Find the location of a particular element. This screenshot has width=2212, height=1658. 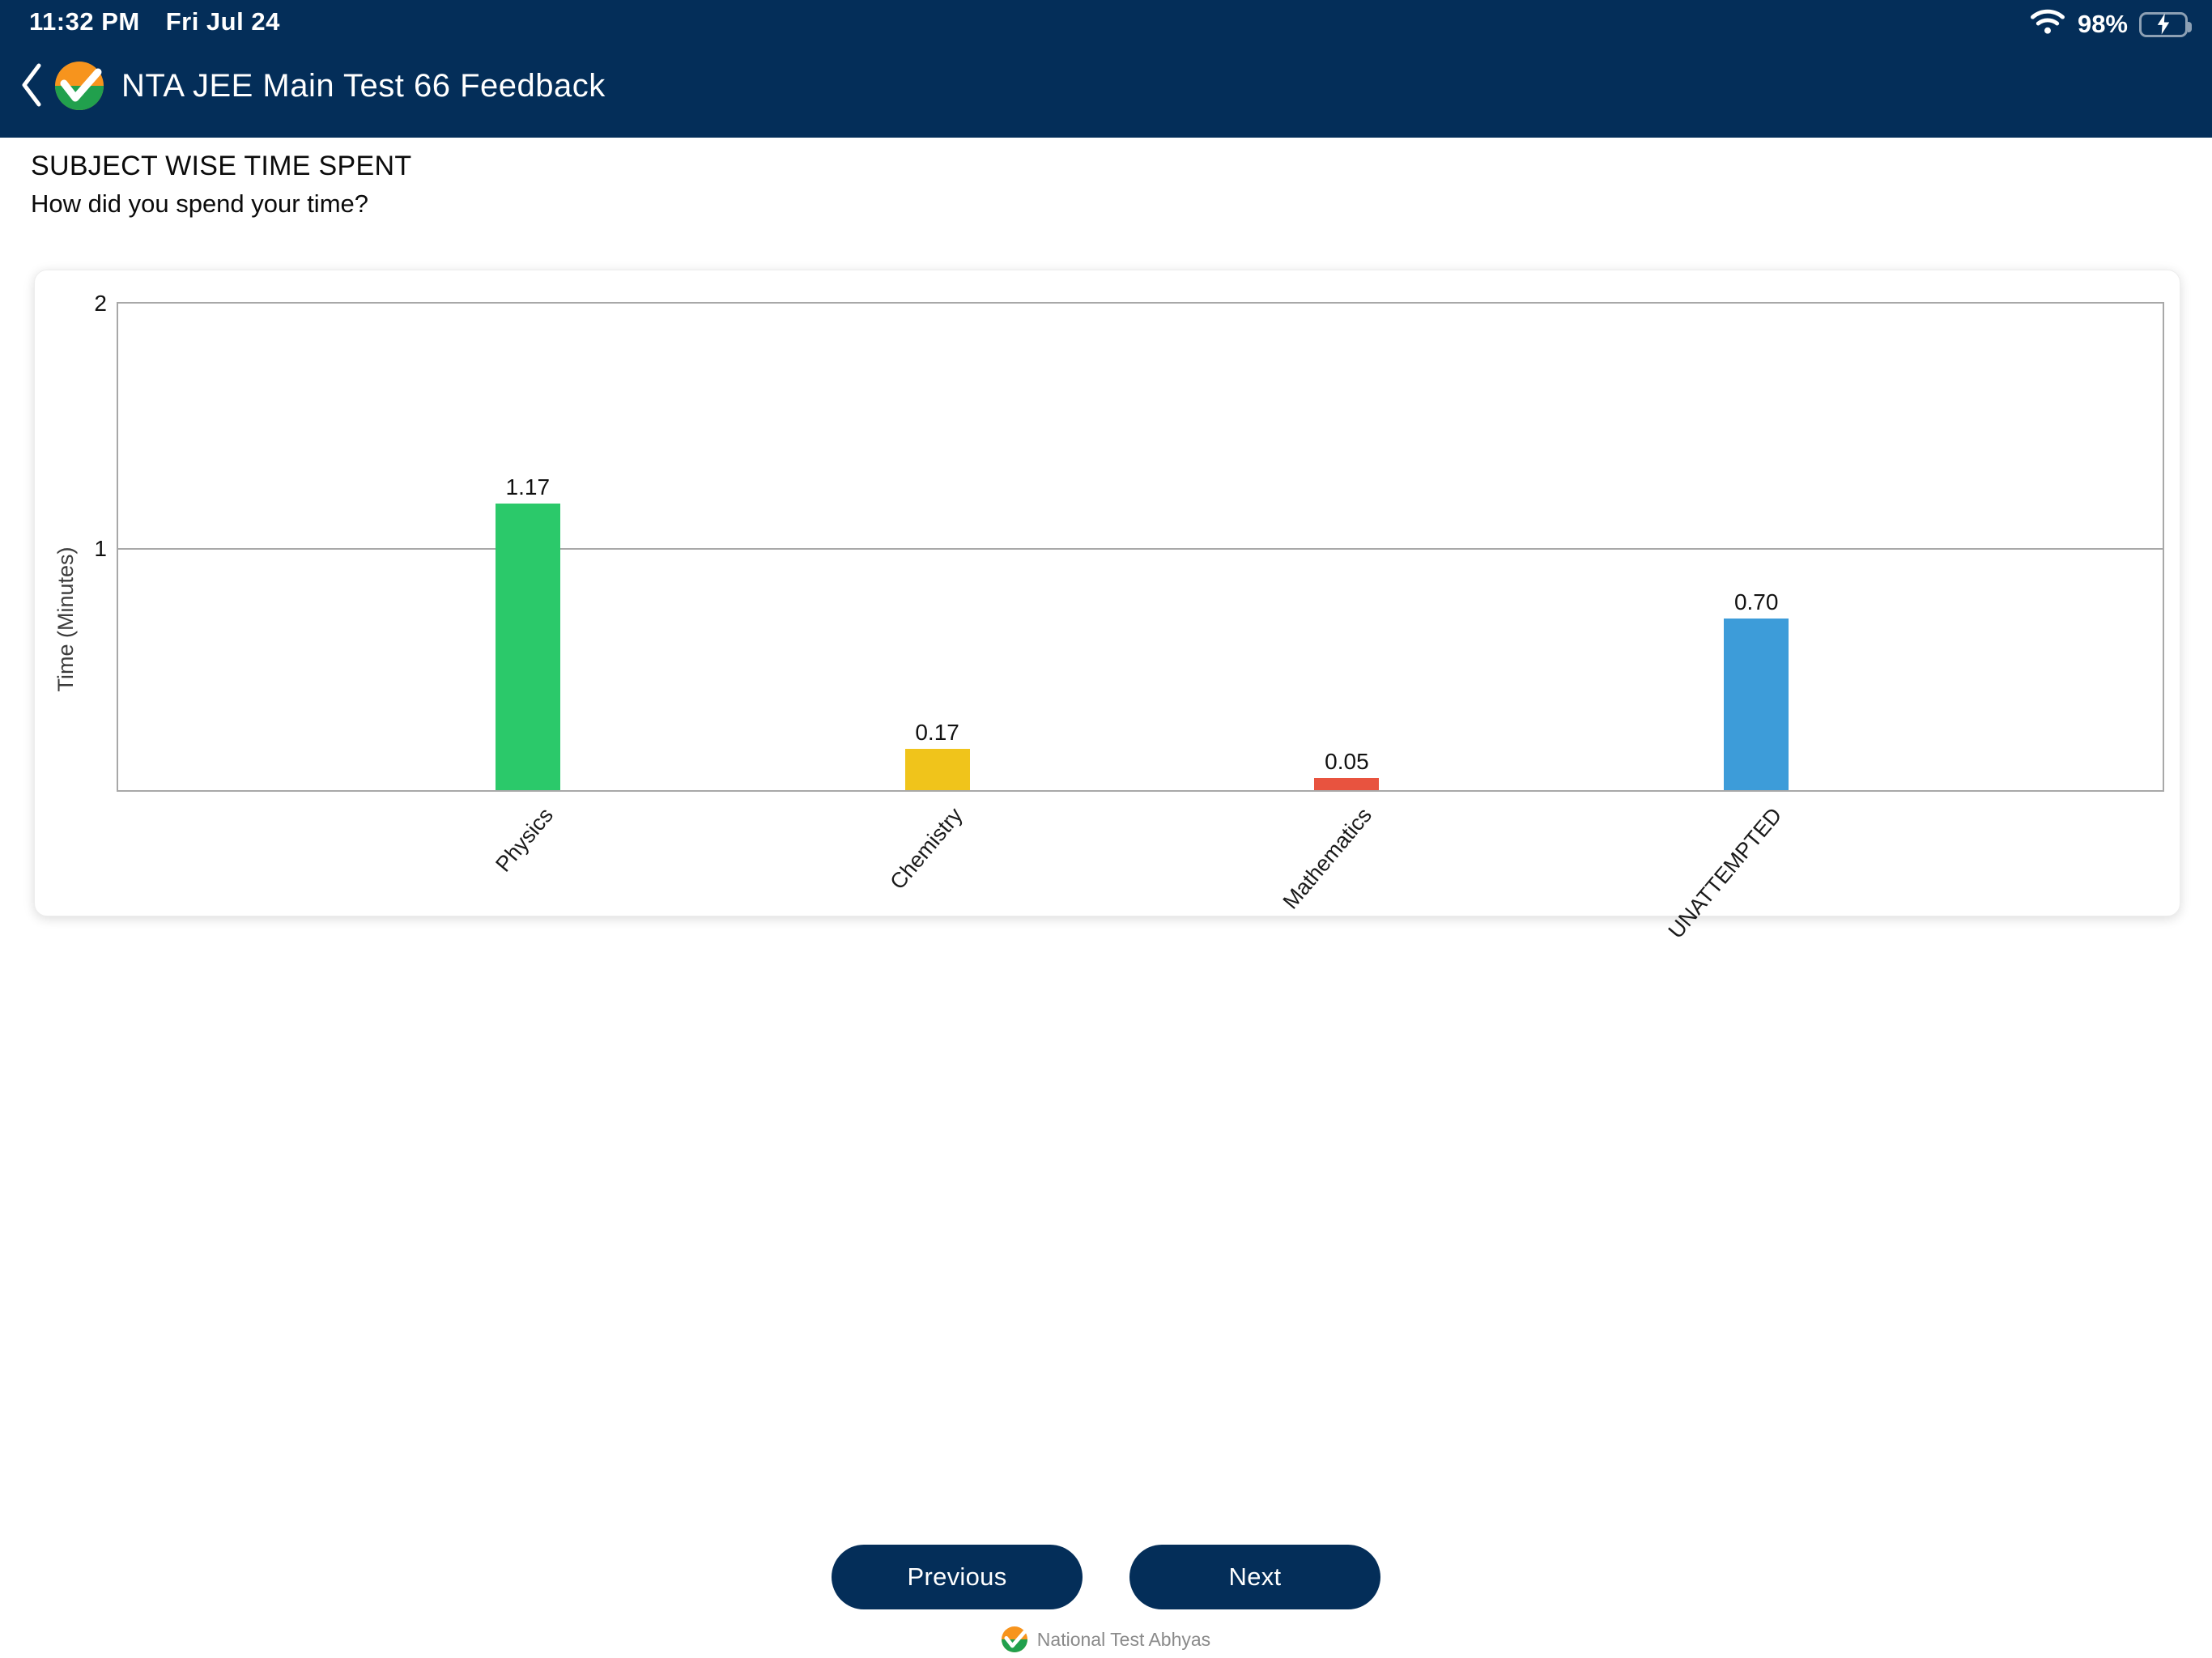

x-axis-label-mathematics: Mathematics is located at coordinates (1328, 858).